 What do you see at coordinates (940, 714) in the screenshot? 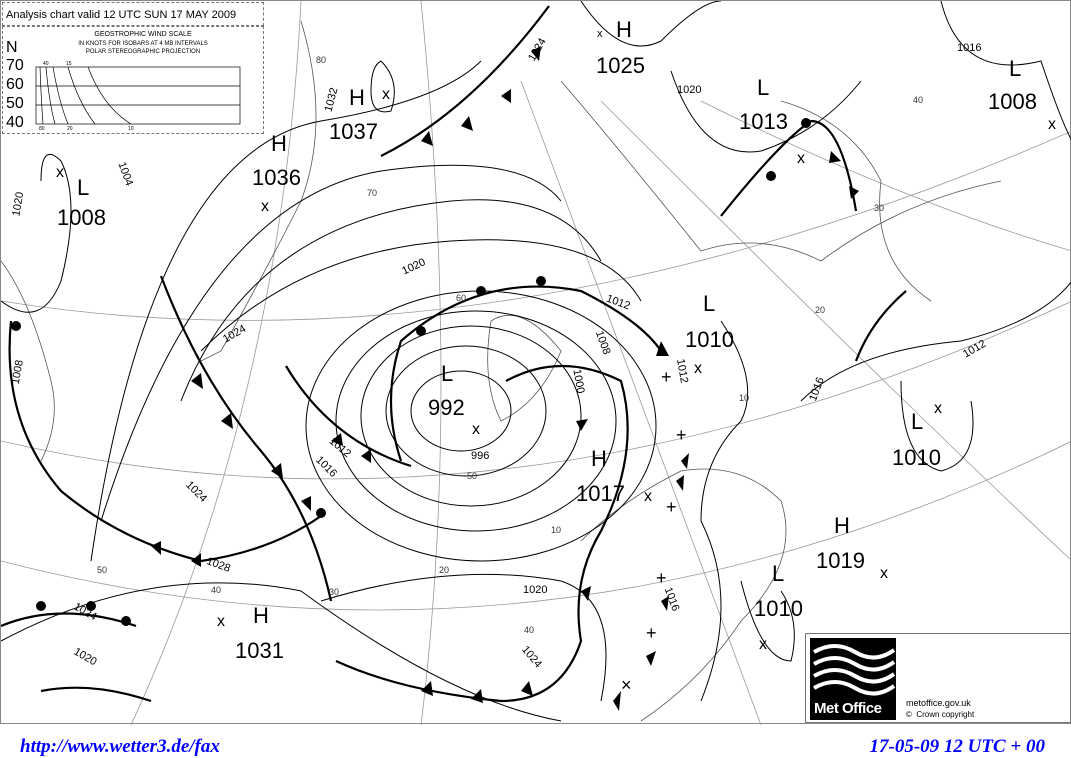
I see `copyright: © Crown copyright` at bounding box center [940, 714].